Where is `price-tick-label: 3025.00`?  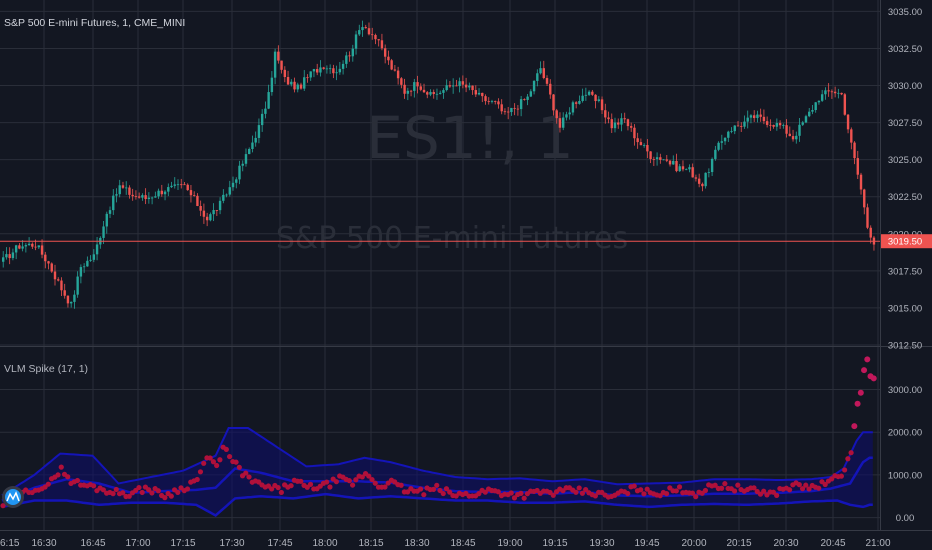
price-tick-label: 3025.00 is located at coordinates (905, 160).